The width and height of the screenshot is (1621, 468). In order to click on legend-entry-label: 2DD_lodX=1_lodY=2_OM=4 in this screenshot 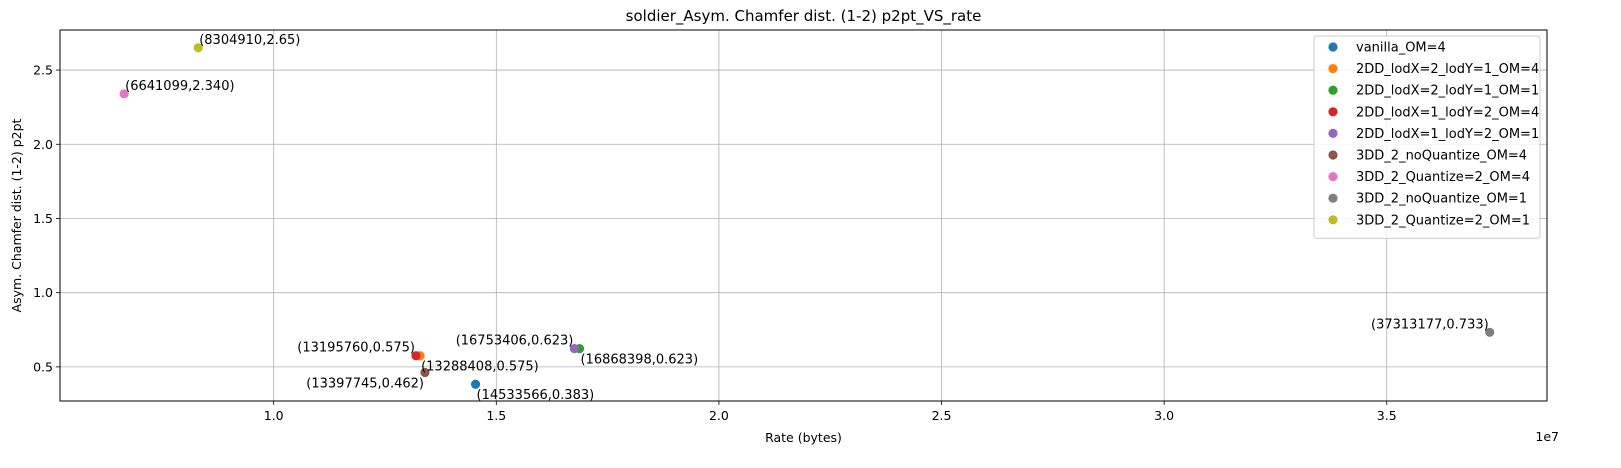, I will do `click(1447, 112)`.